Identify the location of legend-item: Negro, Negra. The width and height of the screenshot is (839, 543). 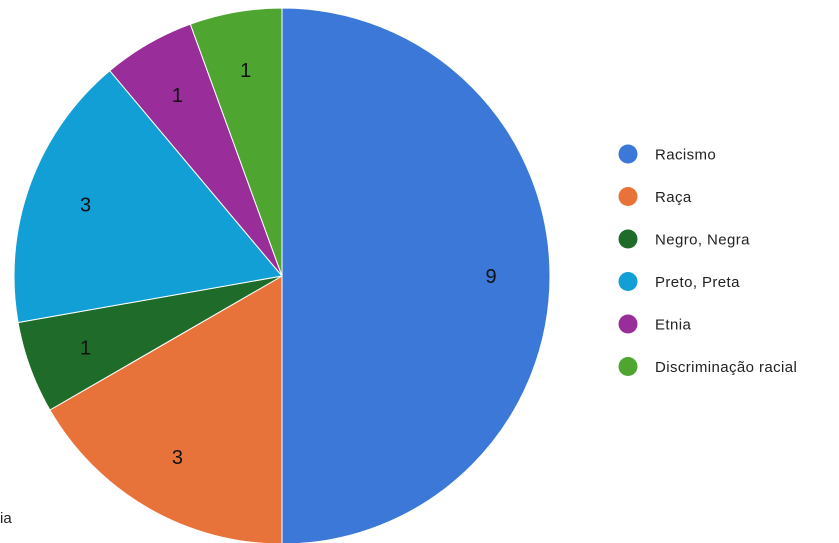
(684, 239).